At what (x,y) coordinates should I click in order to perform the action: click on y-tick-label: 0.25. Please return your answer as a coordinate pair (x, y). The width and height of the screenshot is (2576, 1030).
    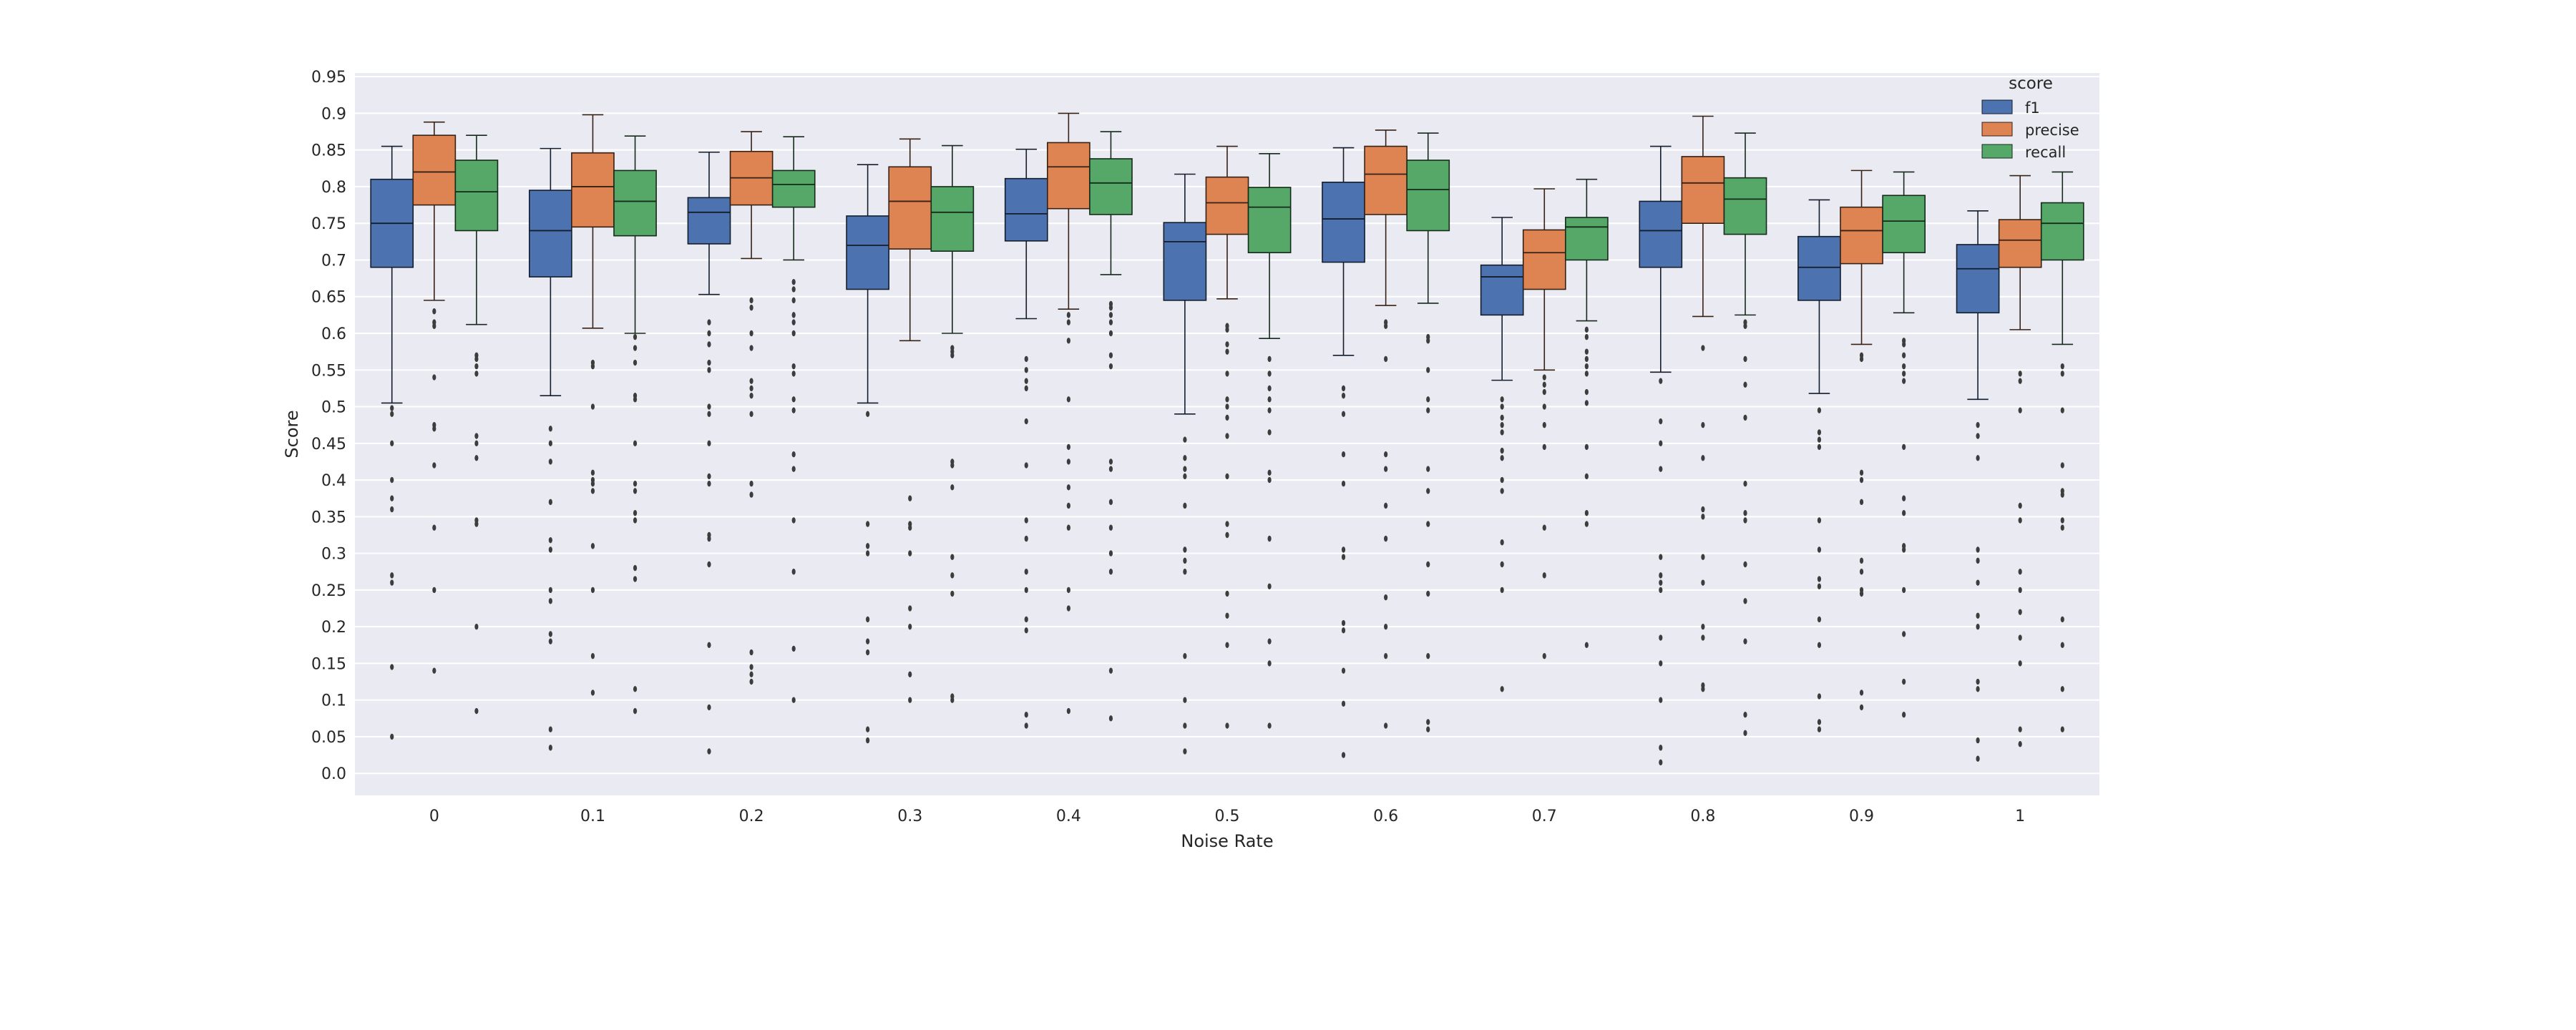
    Looking at the image, I should click on (328, 591).